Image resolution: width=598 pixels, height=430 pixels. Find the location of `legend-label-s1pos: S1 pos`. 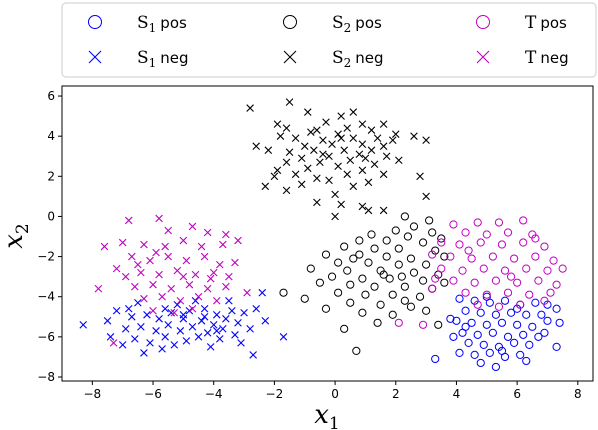

legend-label-s1pos: S1 pos is located at coordinates (162, 24).